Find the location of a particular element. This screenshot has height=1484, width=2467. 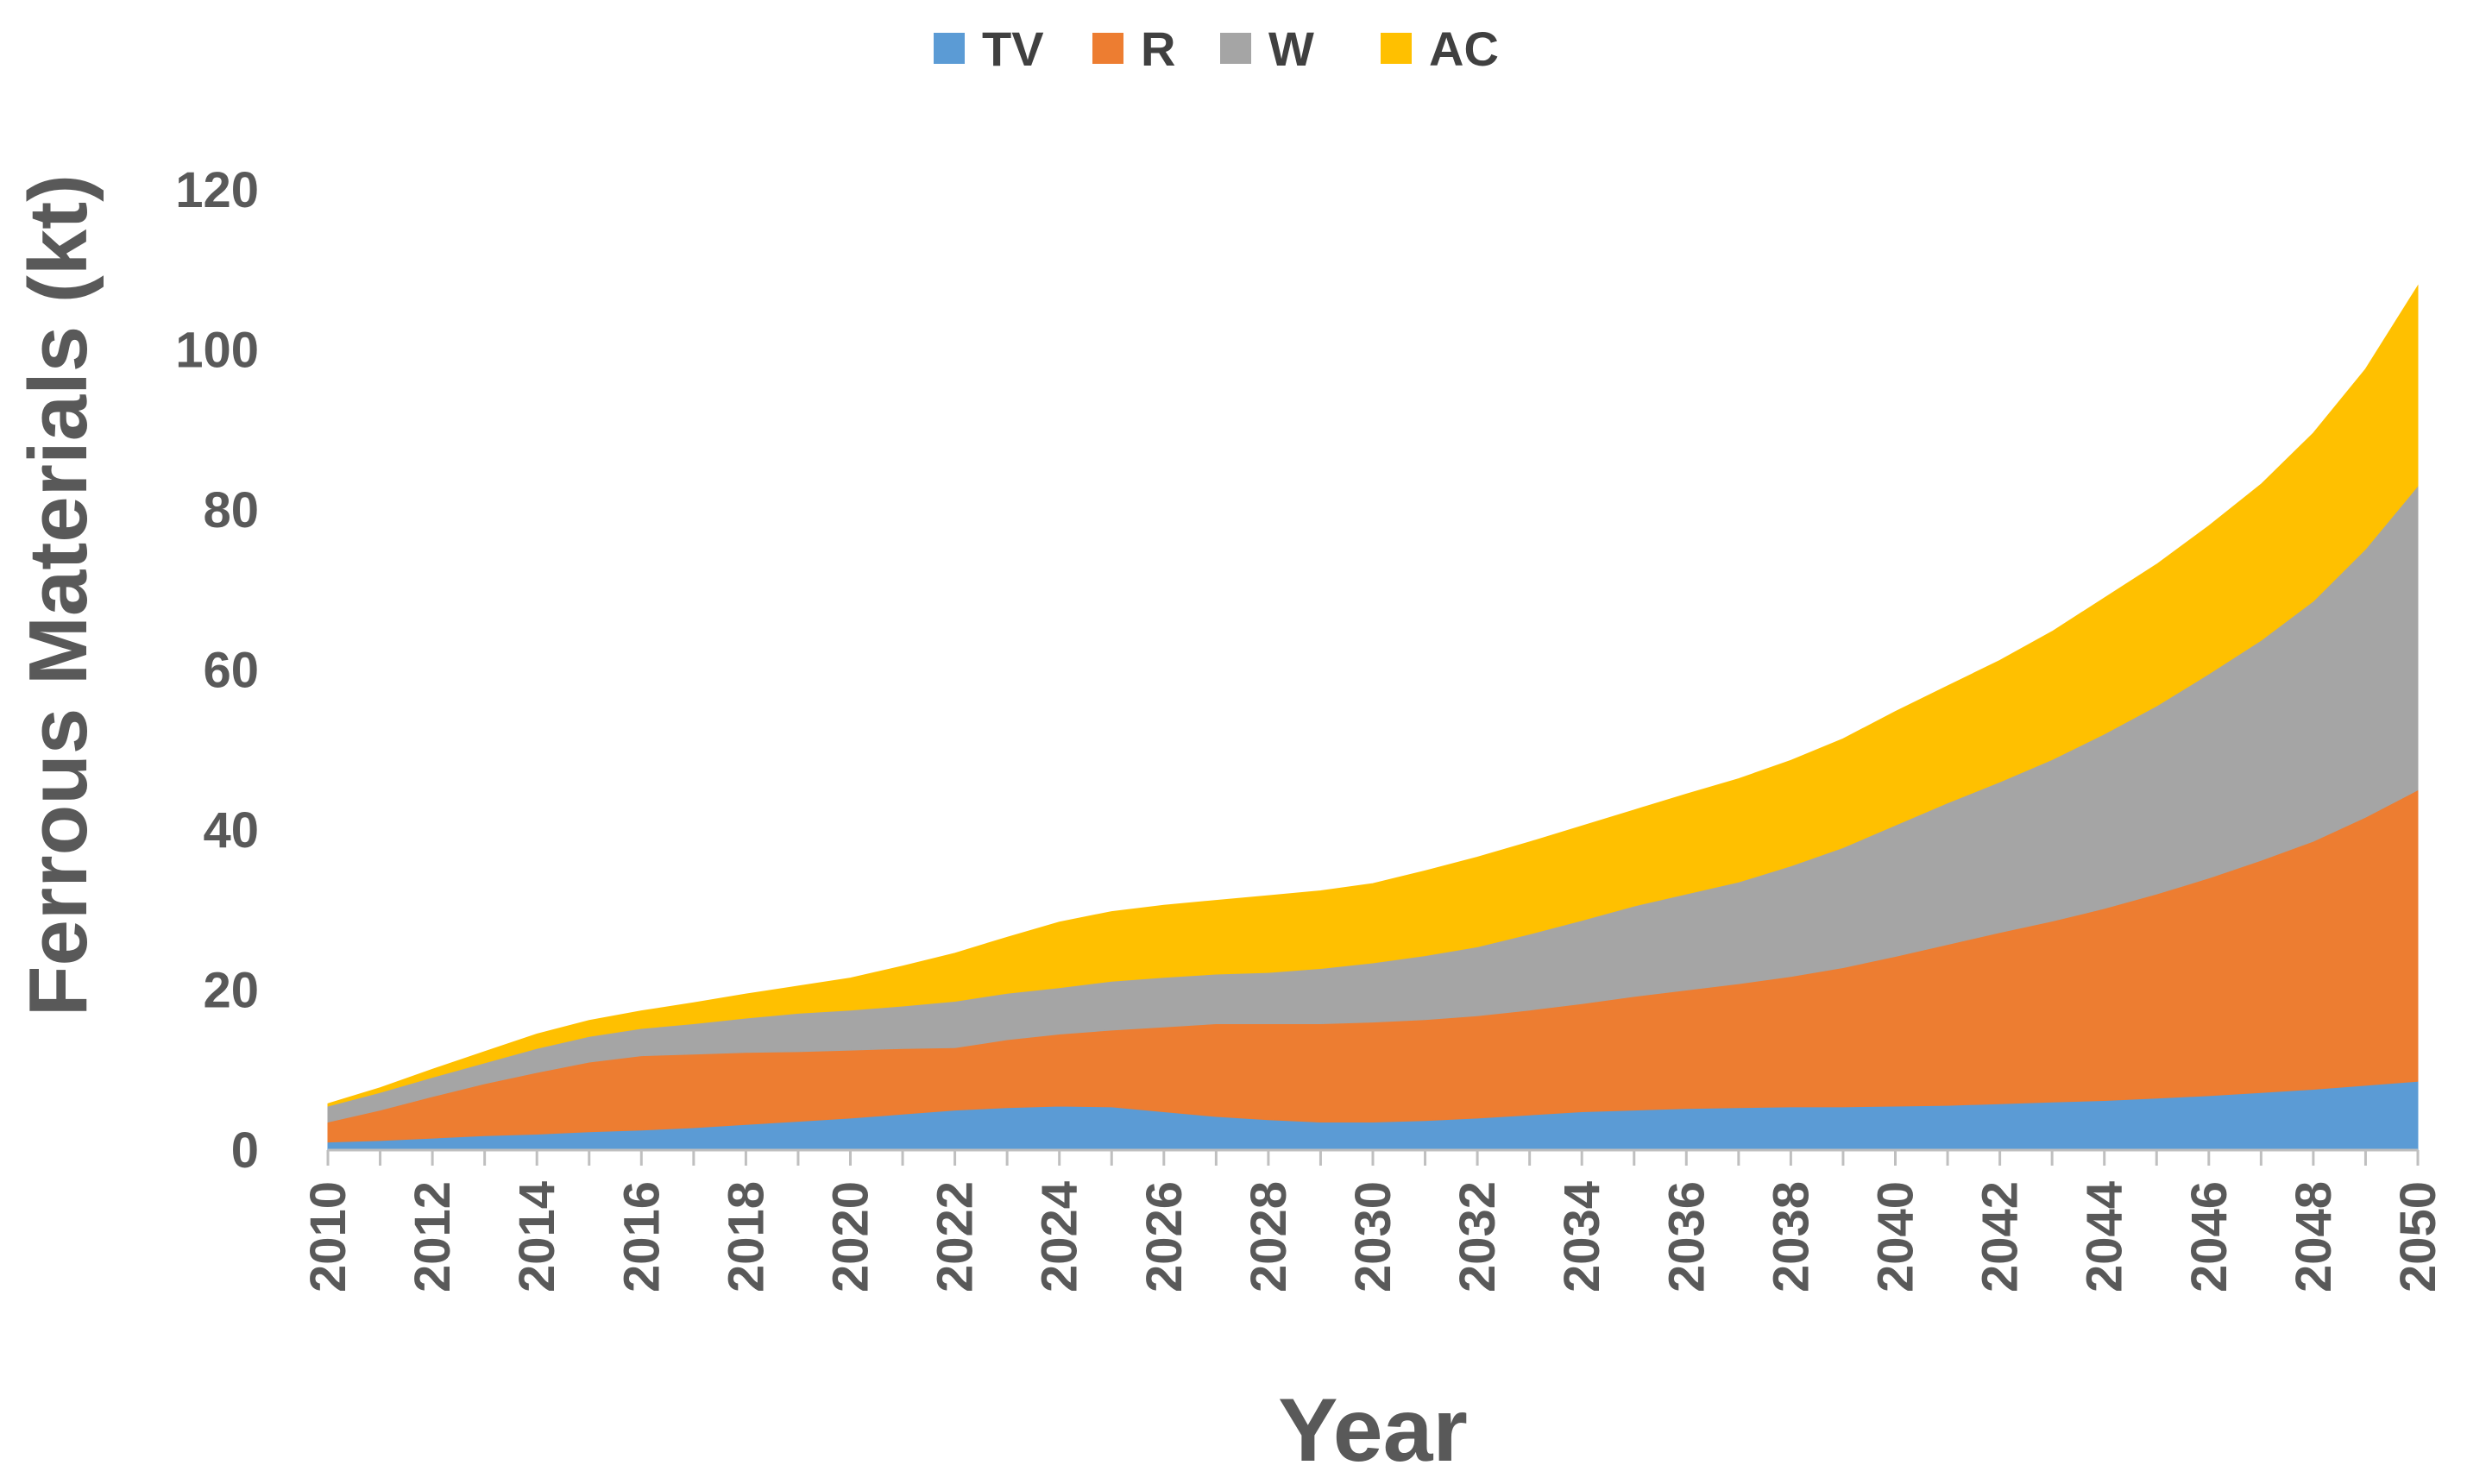

x-tick-label: 2048 is located at coordinates (2314, 1236).